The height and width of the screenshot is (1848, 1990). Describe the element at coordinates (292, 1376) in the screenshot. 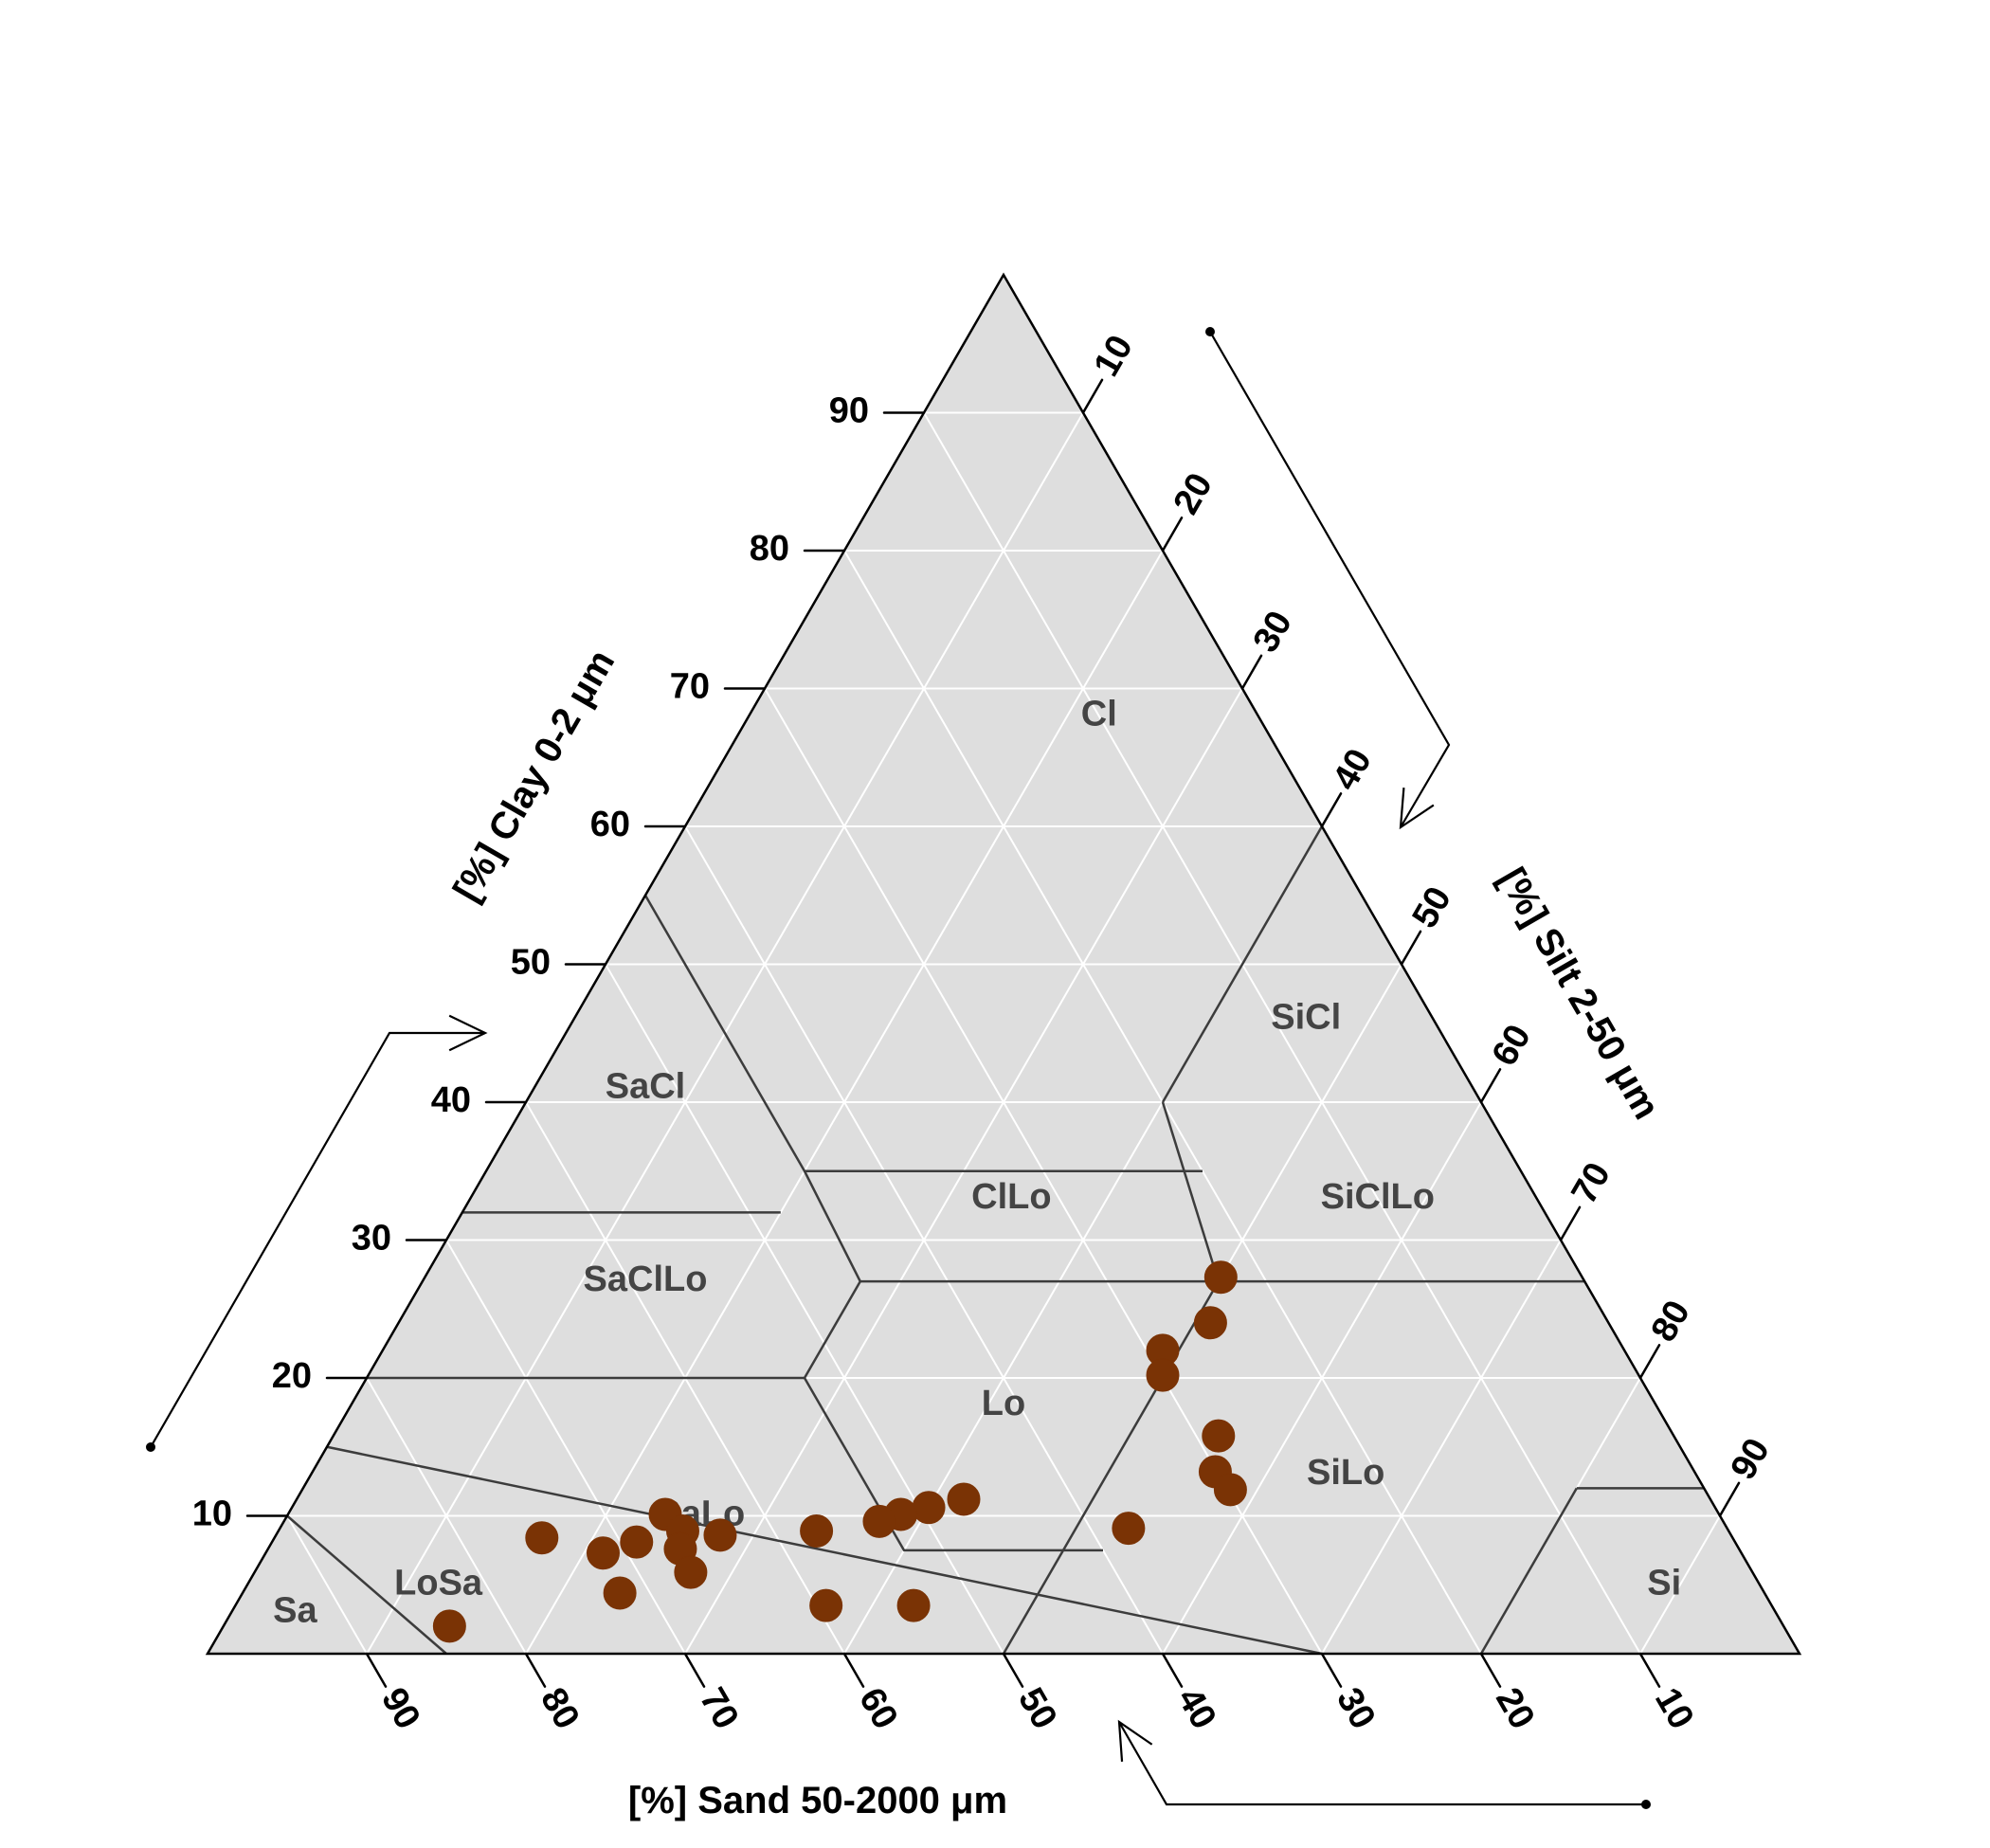

I see `clay-tick-label-20: 20` at that location.